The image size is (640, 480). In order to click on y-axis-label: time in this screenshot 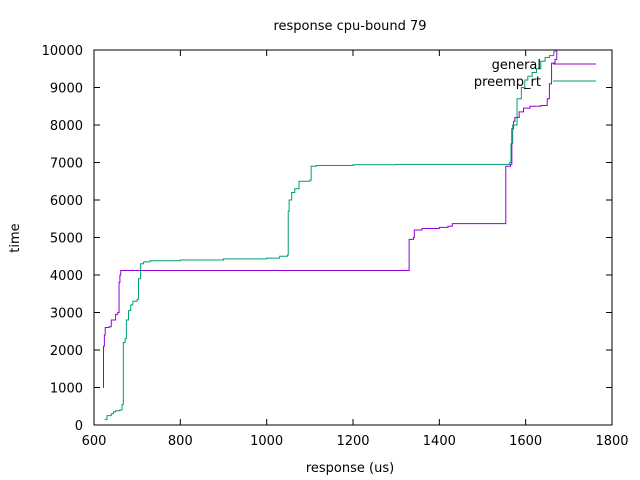, I will do `click(15, 237)`.